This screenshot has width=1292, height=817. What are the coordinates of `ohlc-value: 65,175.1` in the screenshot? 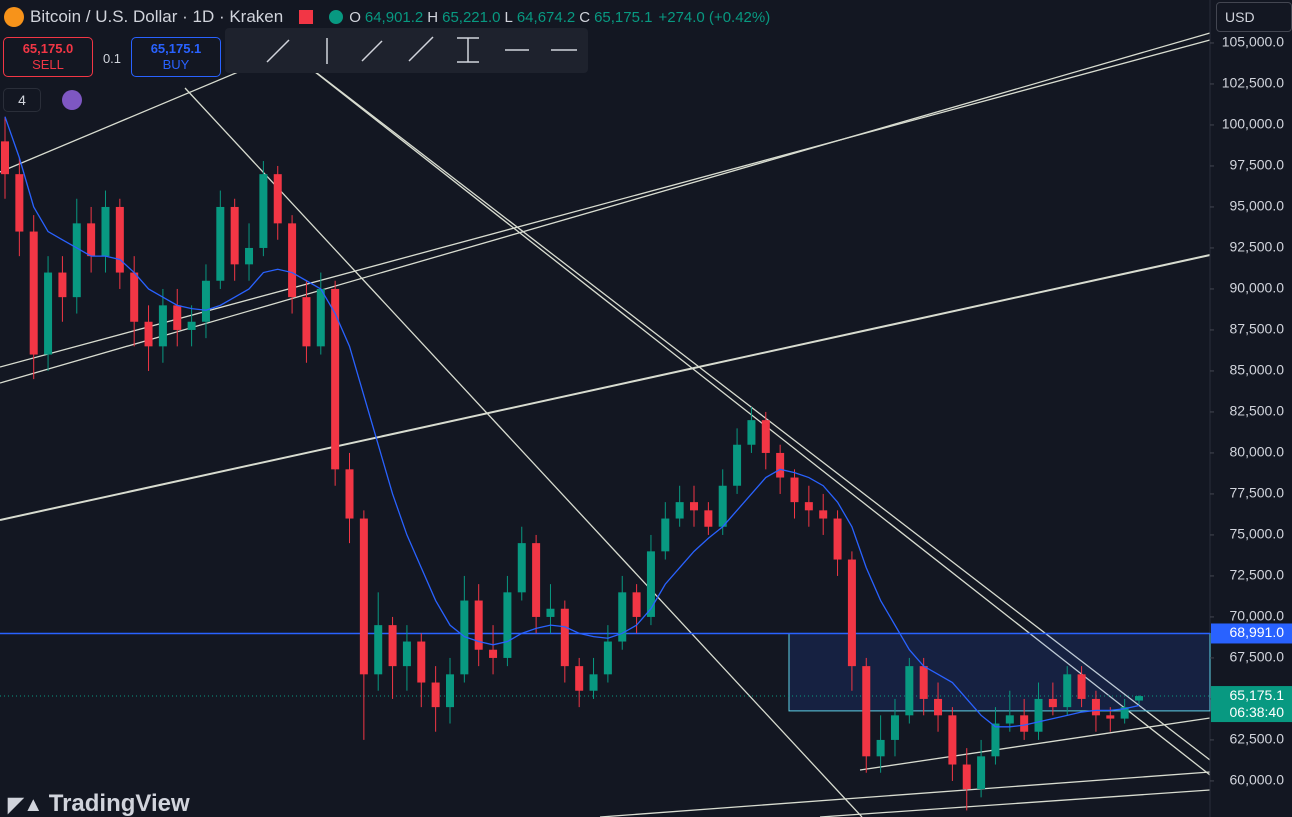 It's located at (623, 17).